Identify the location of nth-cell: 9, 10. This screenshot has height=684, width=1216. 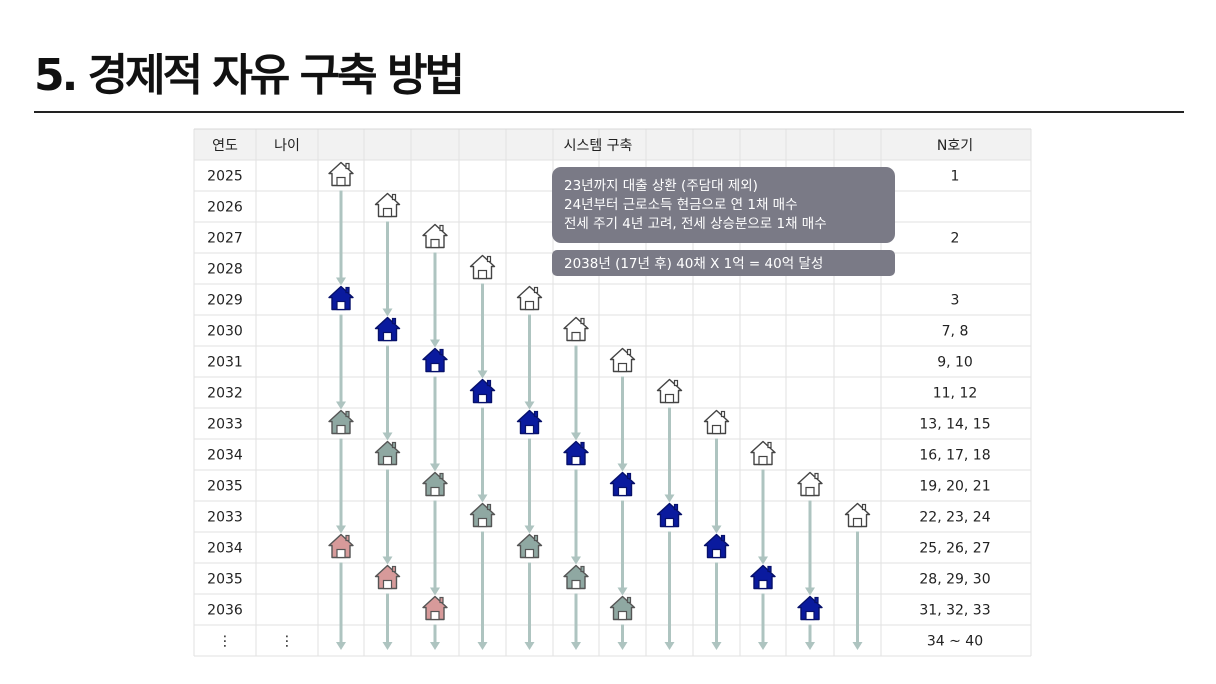
(955, 363).